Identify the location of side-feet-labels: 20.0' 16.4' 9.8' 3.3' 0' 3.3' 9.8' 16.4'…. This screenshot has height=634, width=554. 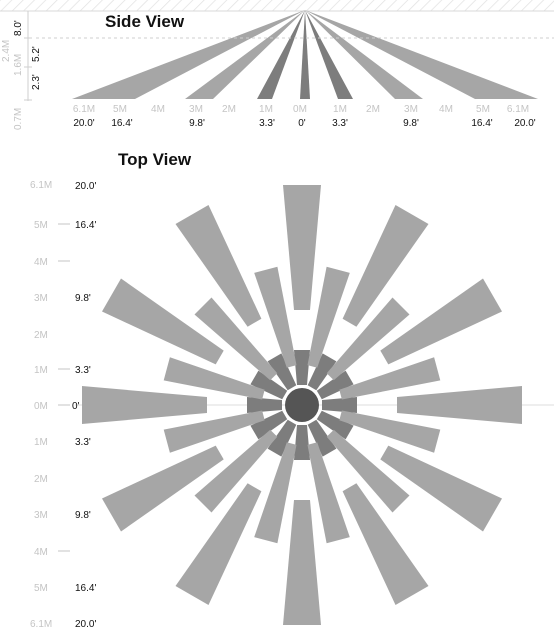
(304, 123).